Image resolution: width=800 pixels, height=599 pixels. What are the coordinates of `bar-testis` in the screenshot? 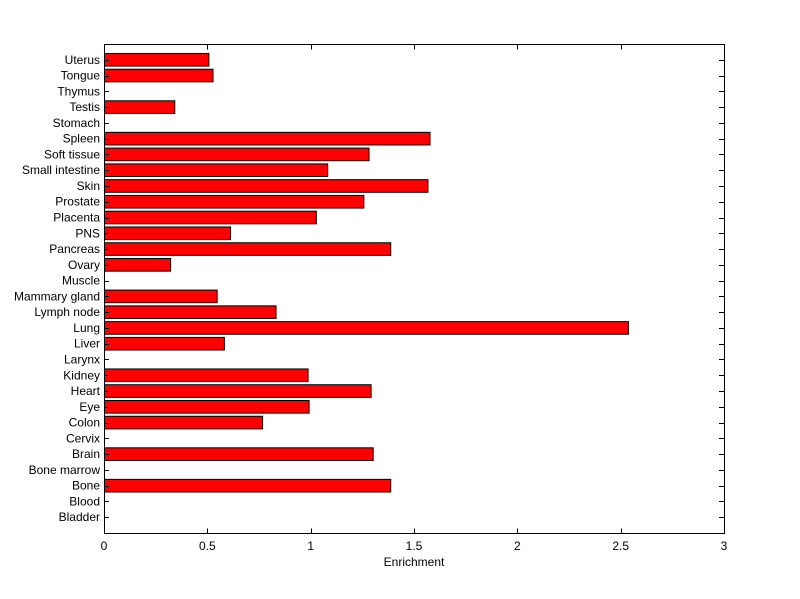 It's located at (140, 107).